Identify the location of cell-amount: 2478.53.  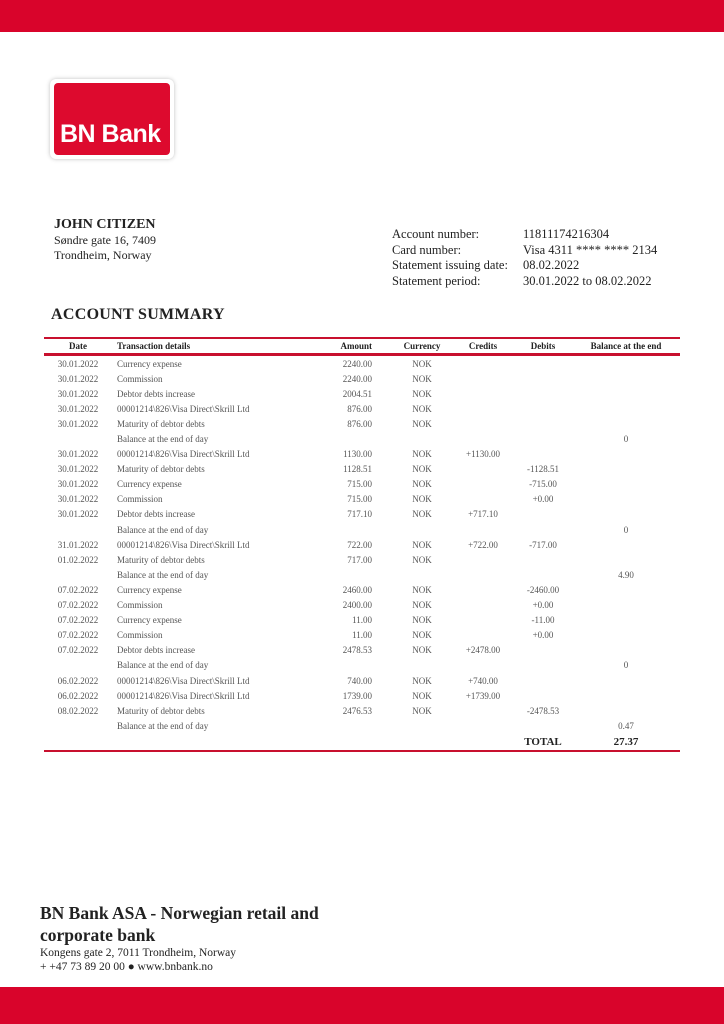
(357, 650).